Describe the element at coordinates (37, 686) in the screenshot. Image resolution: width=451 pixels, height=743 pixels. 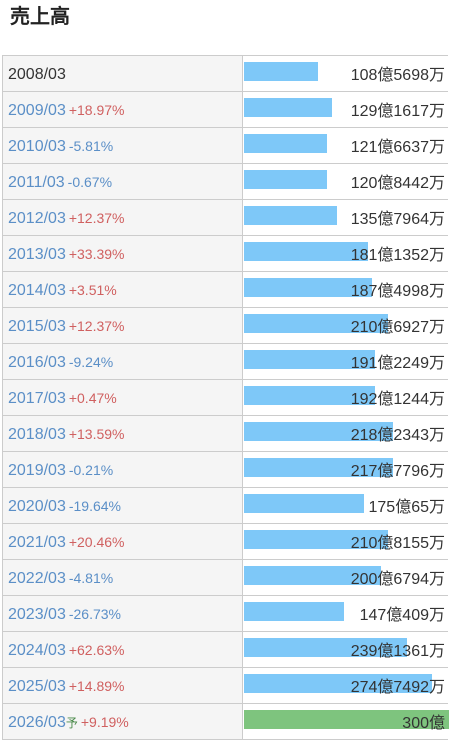
I see `period-label: 2025/03` at that location.